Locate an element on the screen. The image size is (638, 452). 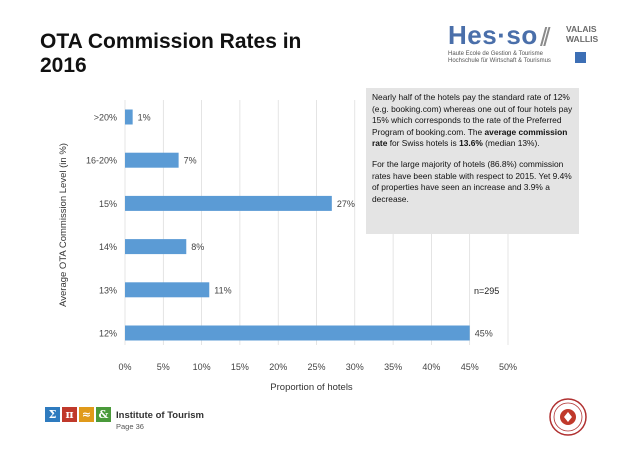
x-tick-label: 35% is located at coordinates (393, 367).